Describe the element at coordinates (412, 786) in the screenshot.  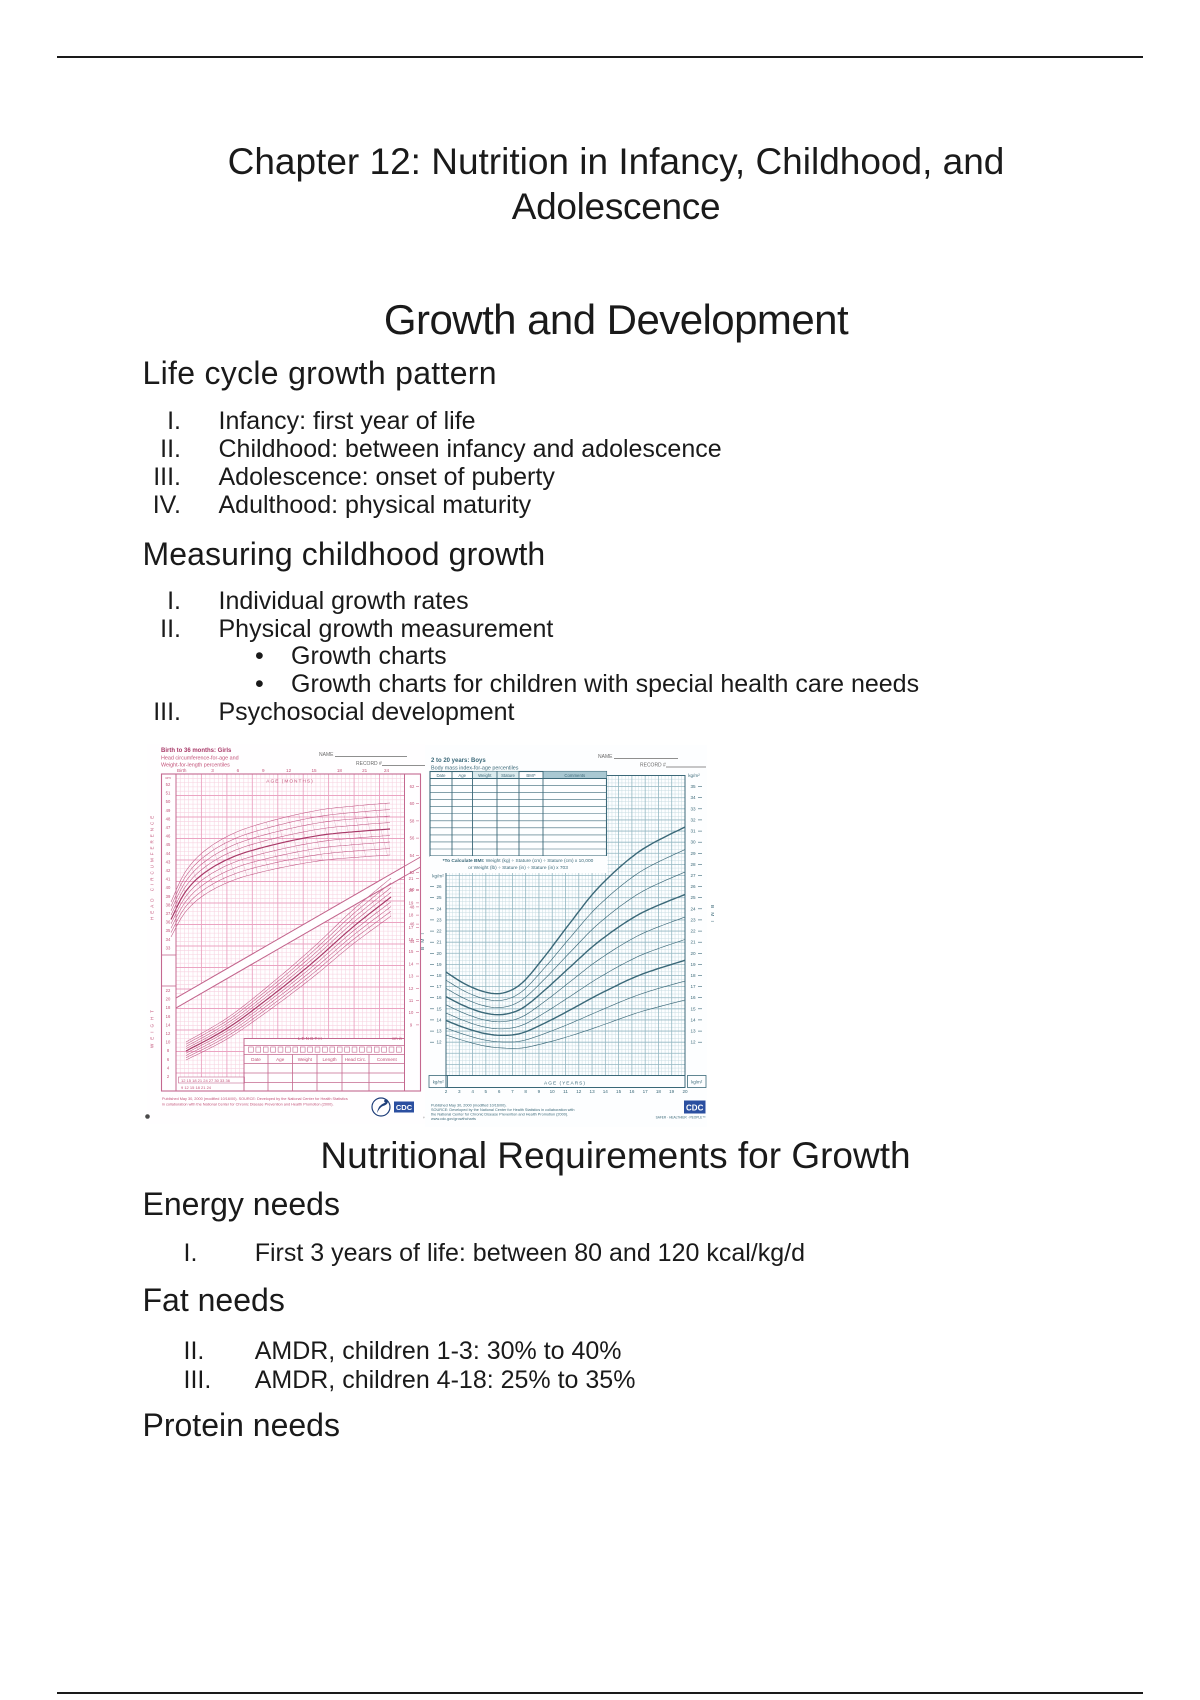
I see `svg-text: 62` at that location.